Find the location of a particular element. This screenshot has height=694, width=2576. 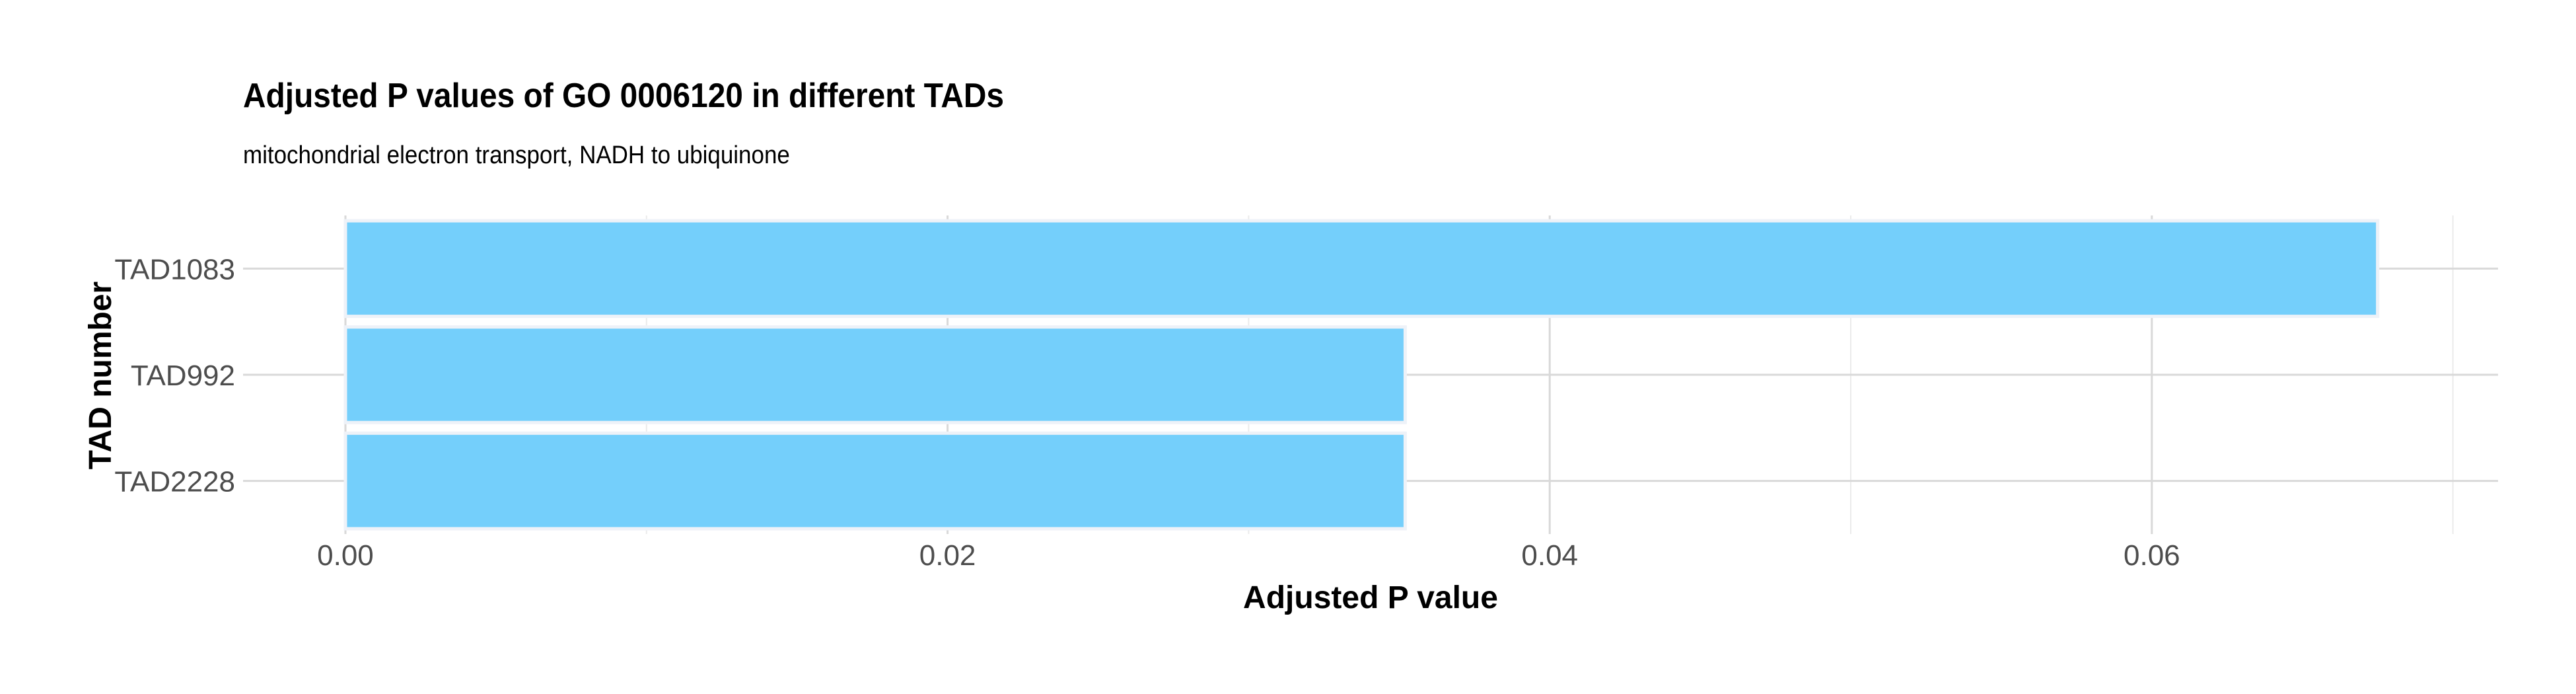

y-tick-labels: TAD1083 TAD992 TAD2228 is located at coordinates (174, 375).